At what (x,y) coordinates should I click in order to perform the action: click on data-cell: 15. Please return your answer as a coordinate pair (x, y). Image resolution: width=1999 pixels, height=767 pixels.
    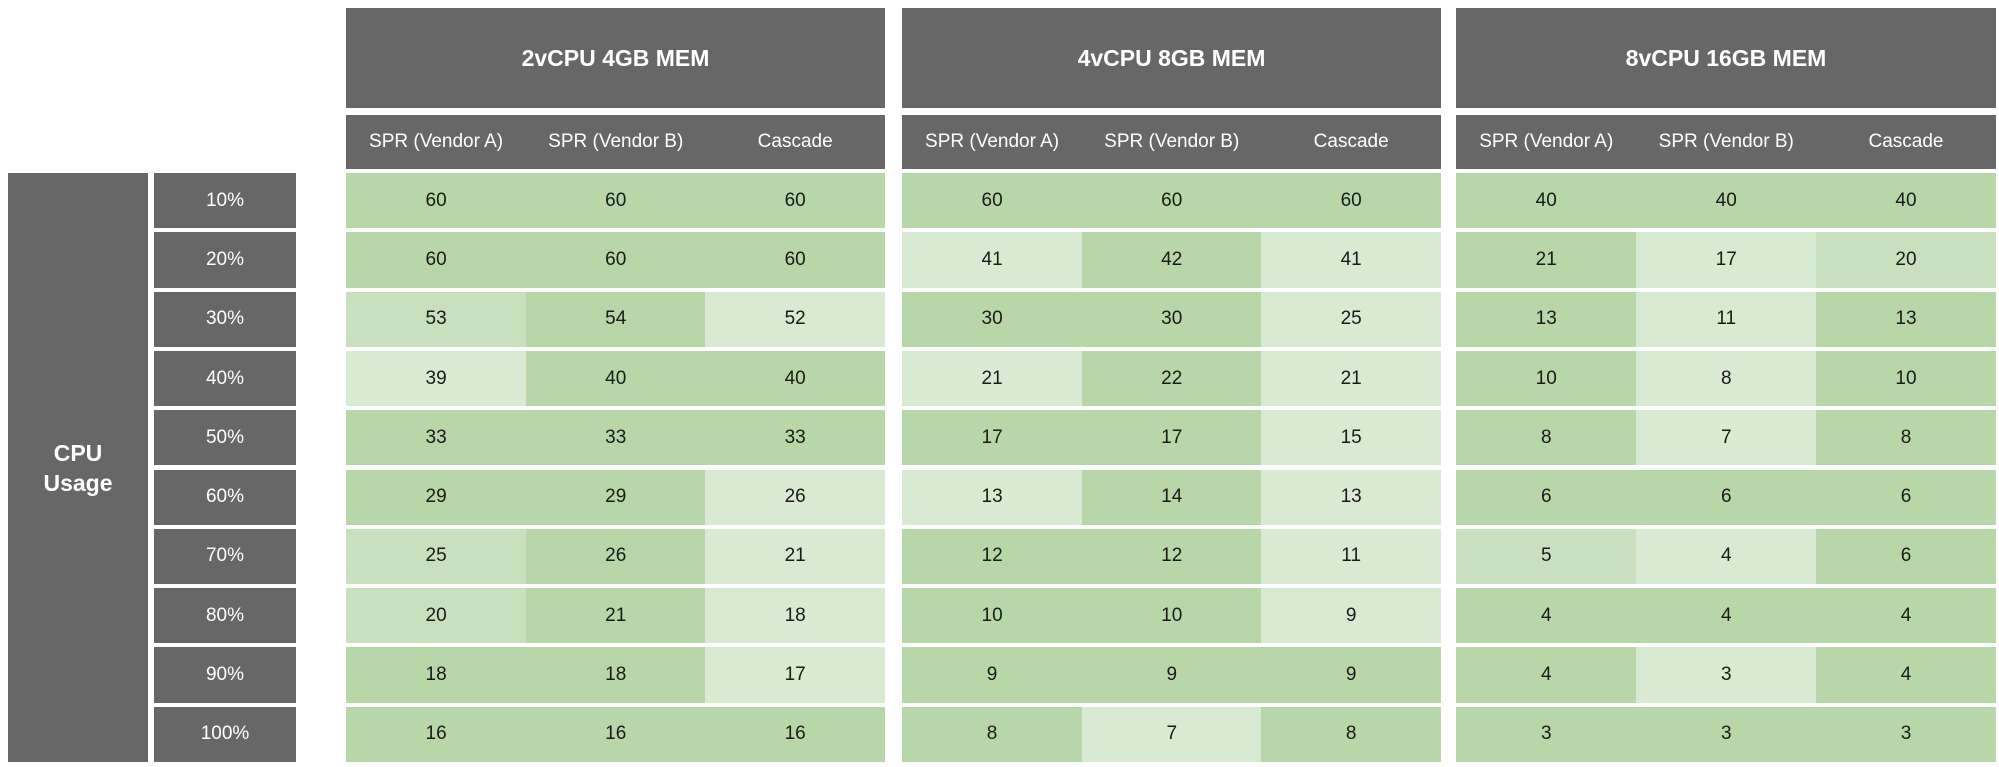
    Looking at the image, I should click on (1351, 438).